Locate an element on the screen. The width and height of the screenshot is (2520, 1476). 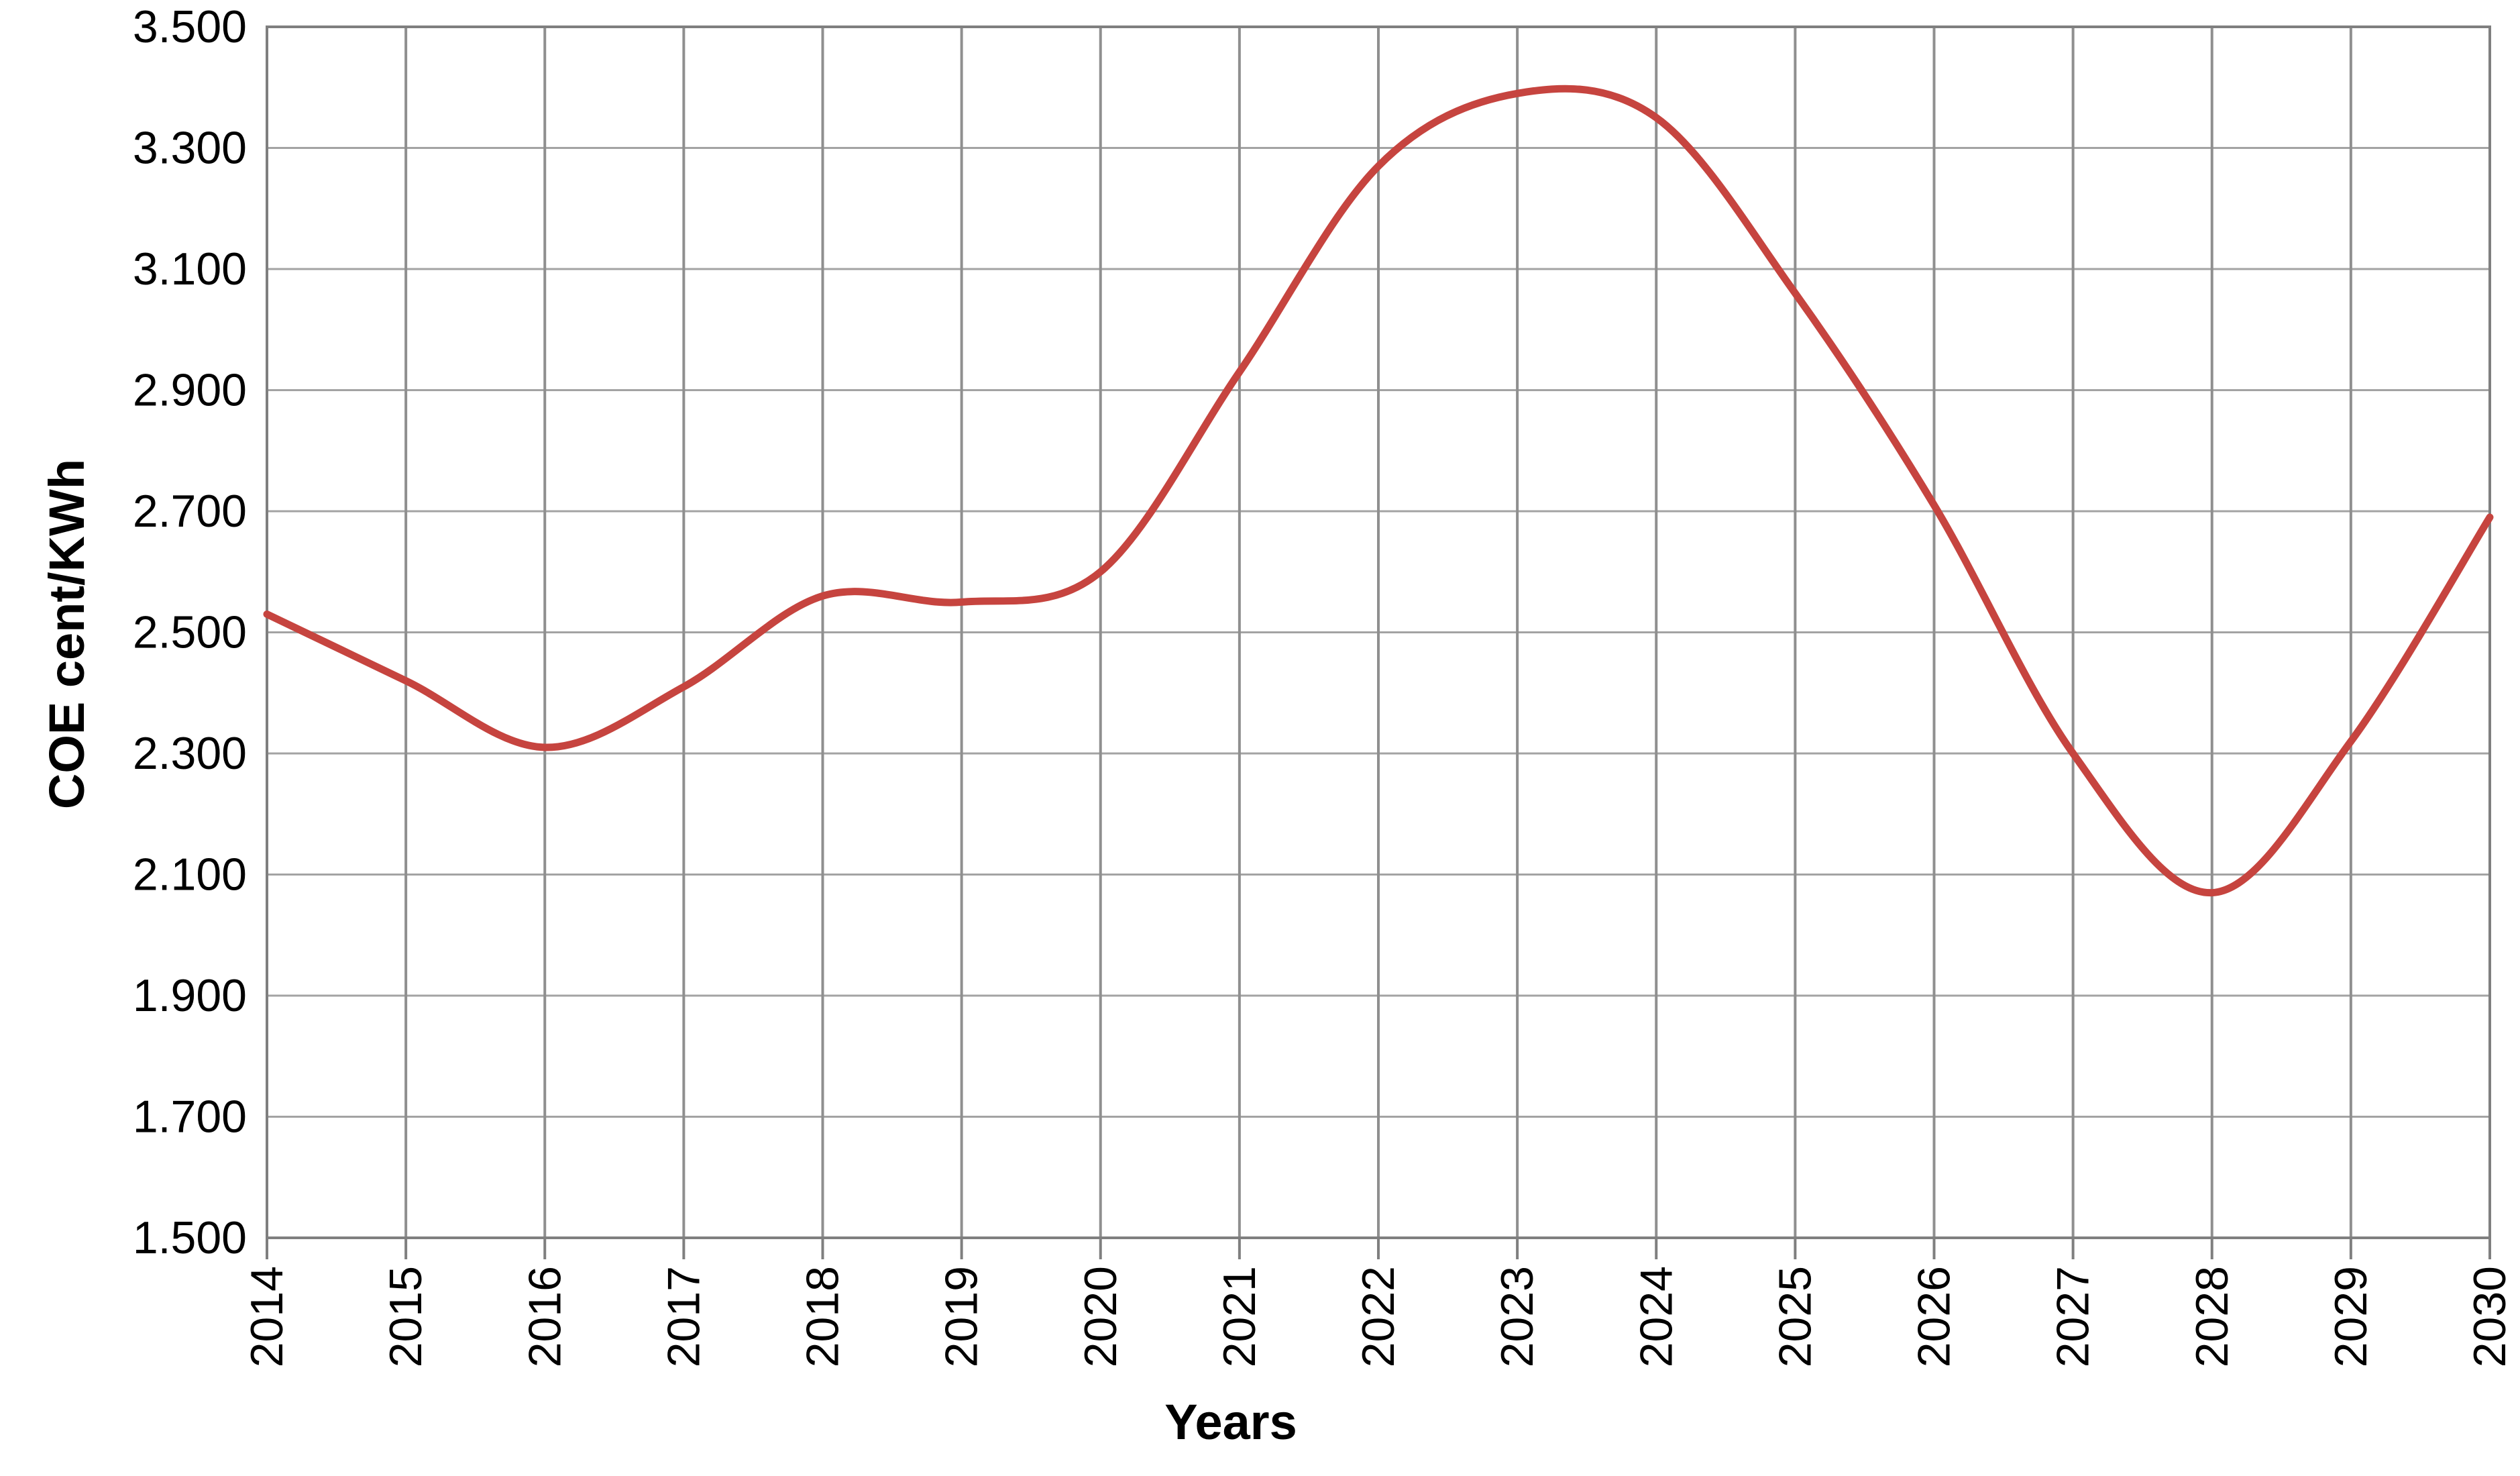
y-tick-label: 2.900 is located at coordinates (190, 390).